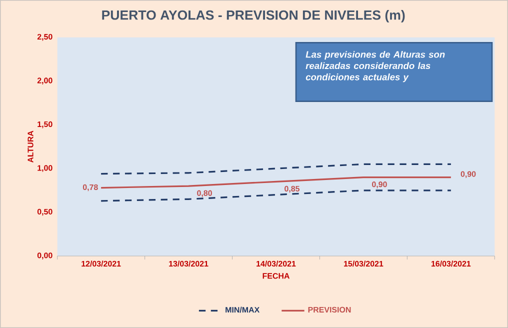  Describe the element at coordinates (375, 66) in the screenshot. I see `annotation: Las previsiones de Alturas son realizadas considerando las condiciones actuales y` at that location.